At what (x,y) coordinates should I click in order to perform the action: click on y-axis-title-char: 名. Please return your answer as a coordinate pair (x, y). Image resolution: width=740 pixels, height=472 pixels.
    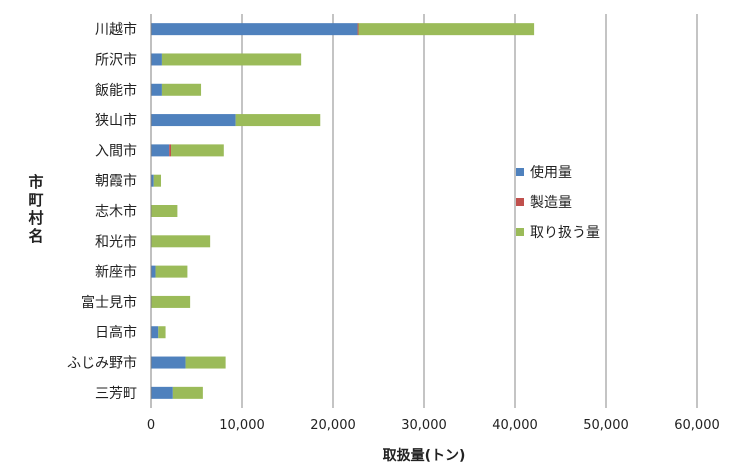
    Looking at the image, I should click on (35, 236).